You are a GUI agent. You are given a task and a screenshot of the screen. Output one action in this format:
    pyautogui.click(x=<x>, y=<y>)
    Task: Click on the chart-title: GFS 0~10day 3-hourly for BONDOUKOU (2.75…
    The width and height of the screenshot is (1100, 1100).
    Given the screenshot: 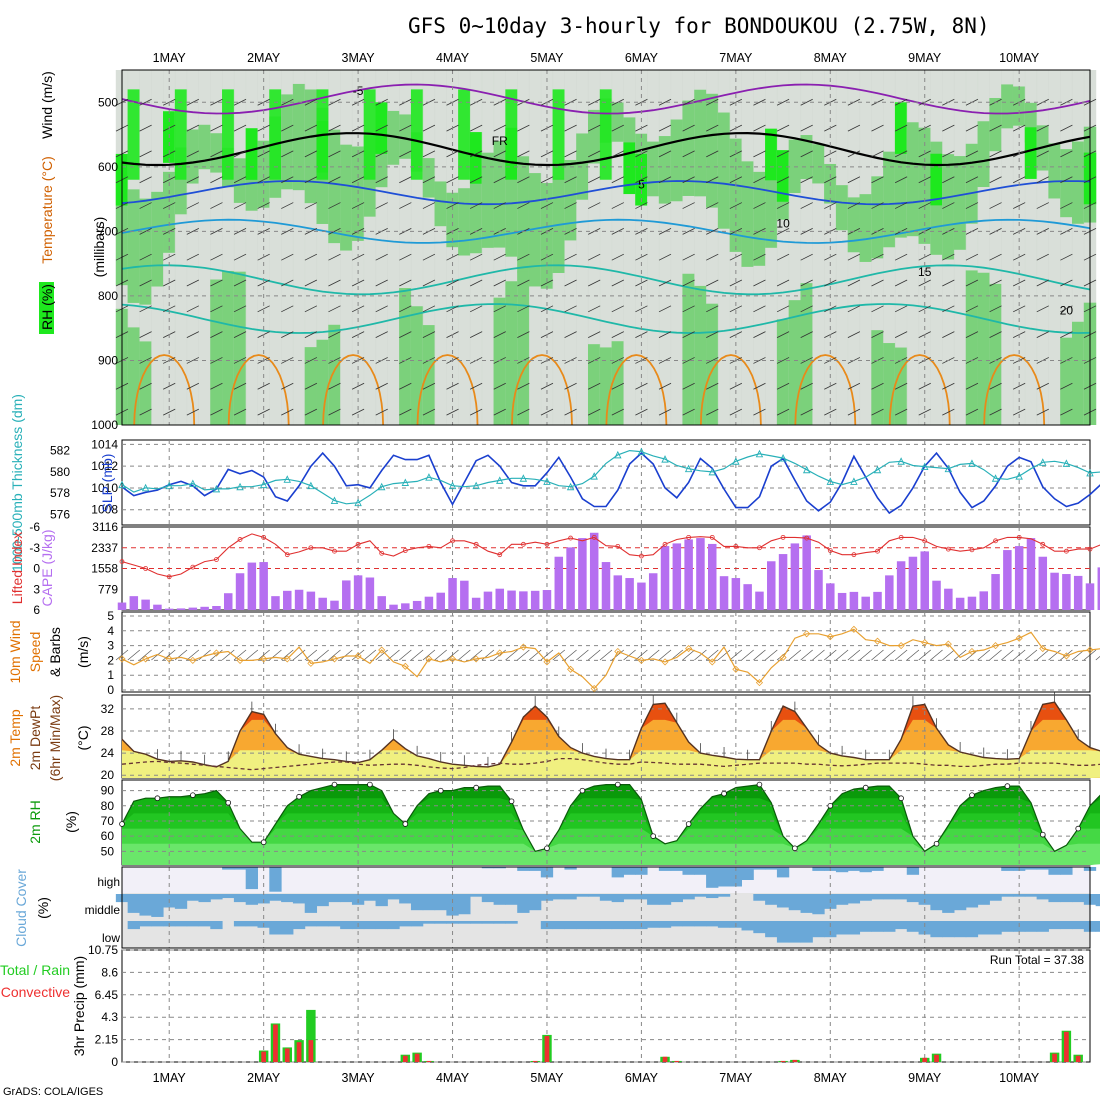 What is the action you would take?
    pyautogui.click(x=699, y=26)
    